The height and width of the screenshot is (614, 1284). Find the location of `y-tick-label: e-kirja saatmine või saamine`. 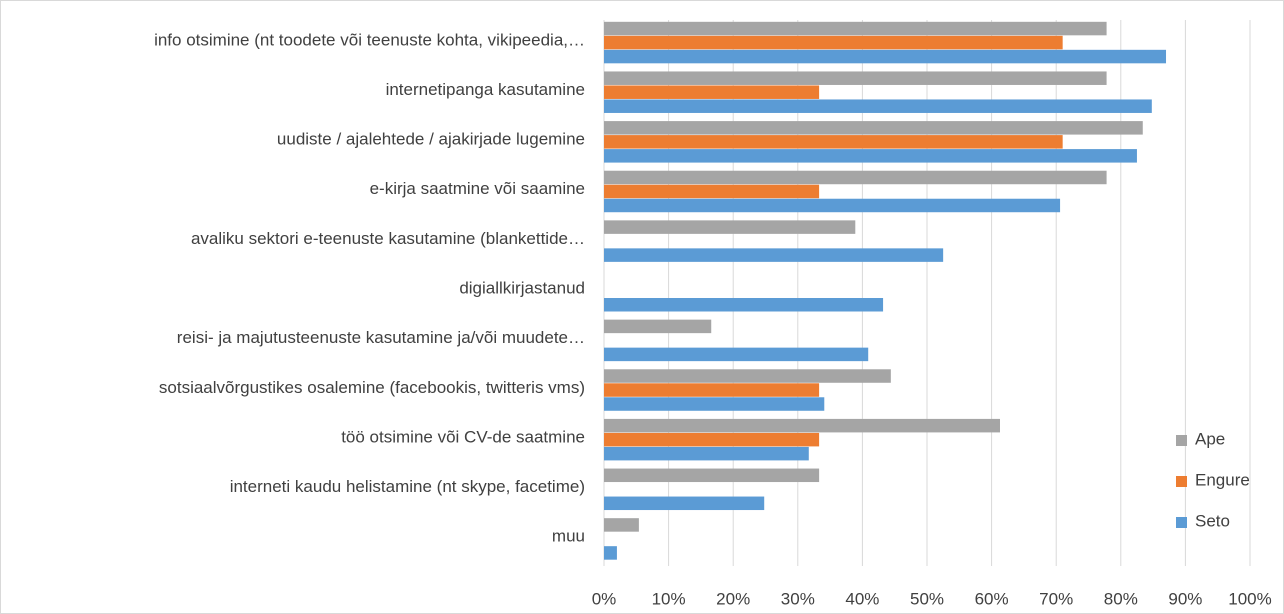

y-tick-label: e-kirja saatmine või saamine is located at coordinates (477, 188).